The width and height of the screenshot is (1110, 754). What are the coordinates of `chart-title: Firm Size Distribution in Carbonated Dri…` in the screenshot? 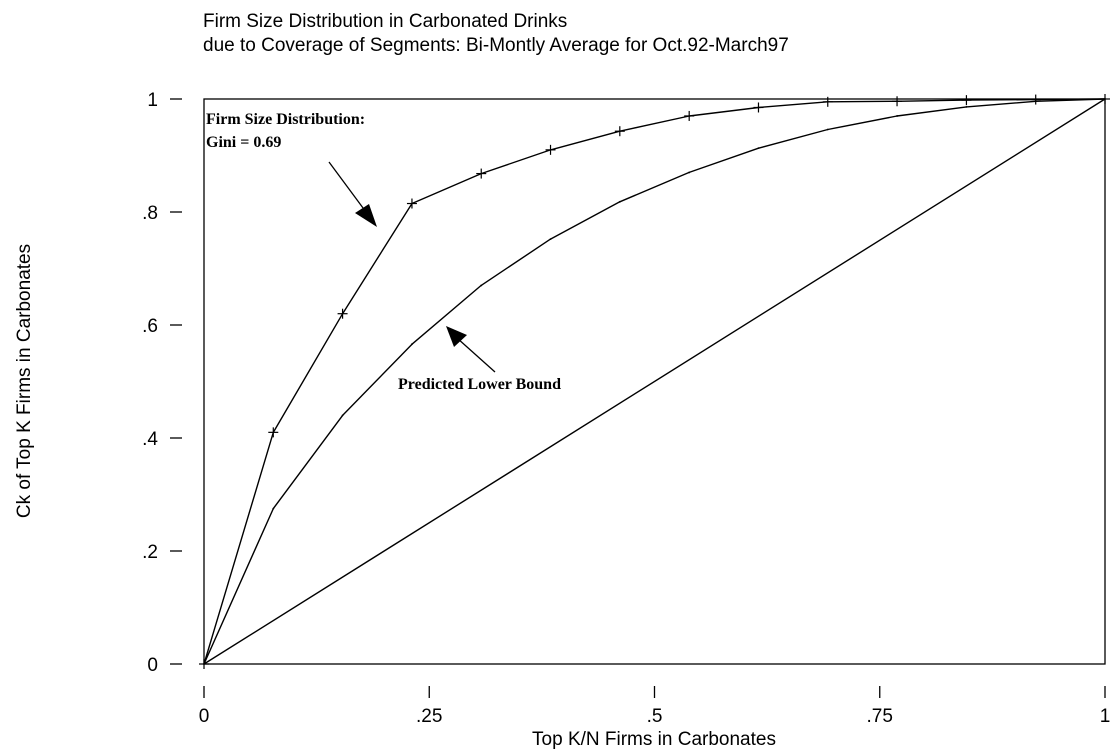 It's located at (385, 21).